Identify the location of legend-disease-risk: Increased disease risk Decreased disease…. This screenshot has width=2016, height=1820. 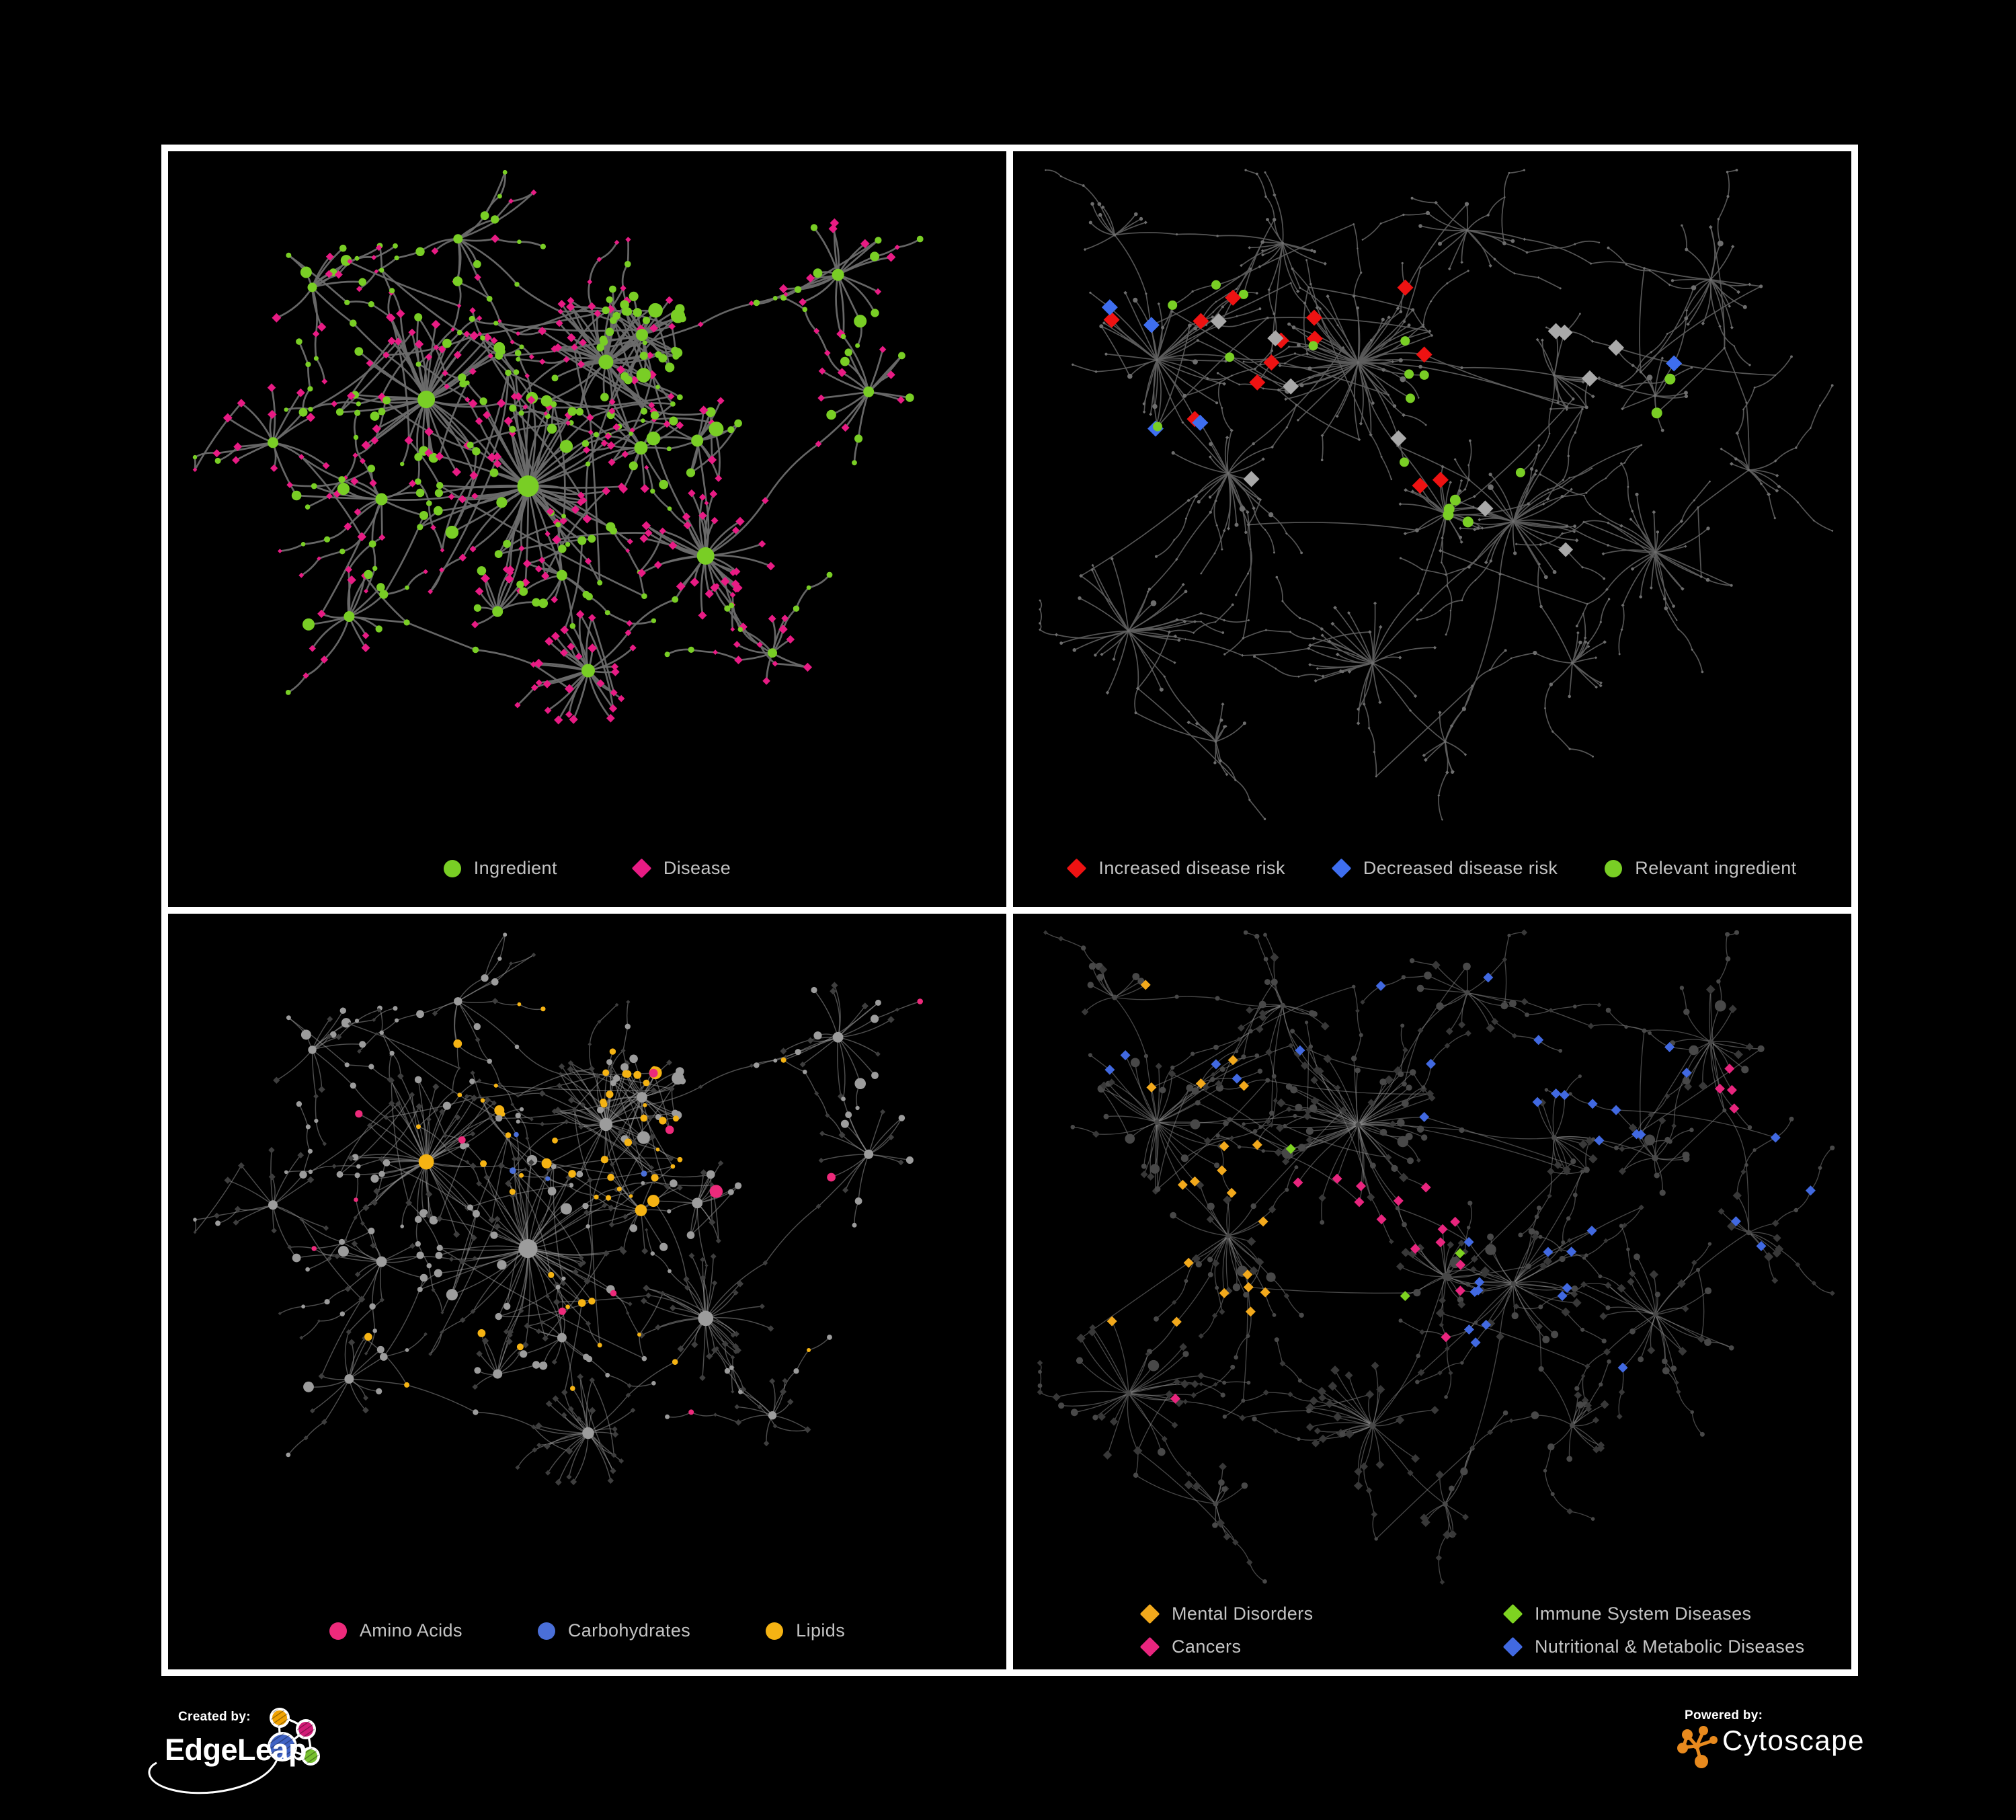
(1432, 868).